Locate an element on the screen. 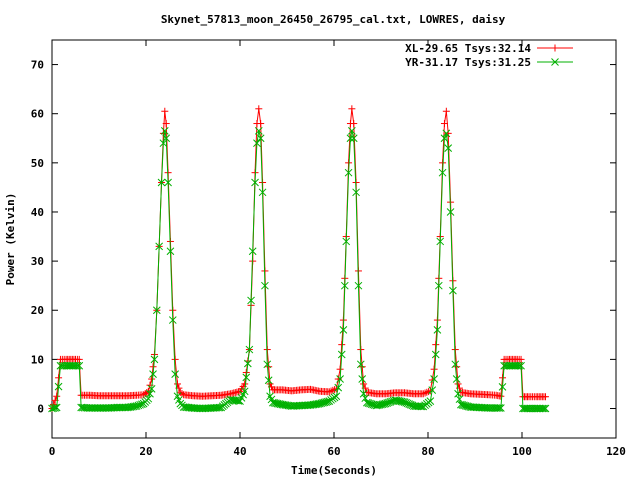  legend-label: XL-29.65 Tsys:32.14 is located at coordinates (468, 48).